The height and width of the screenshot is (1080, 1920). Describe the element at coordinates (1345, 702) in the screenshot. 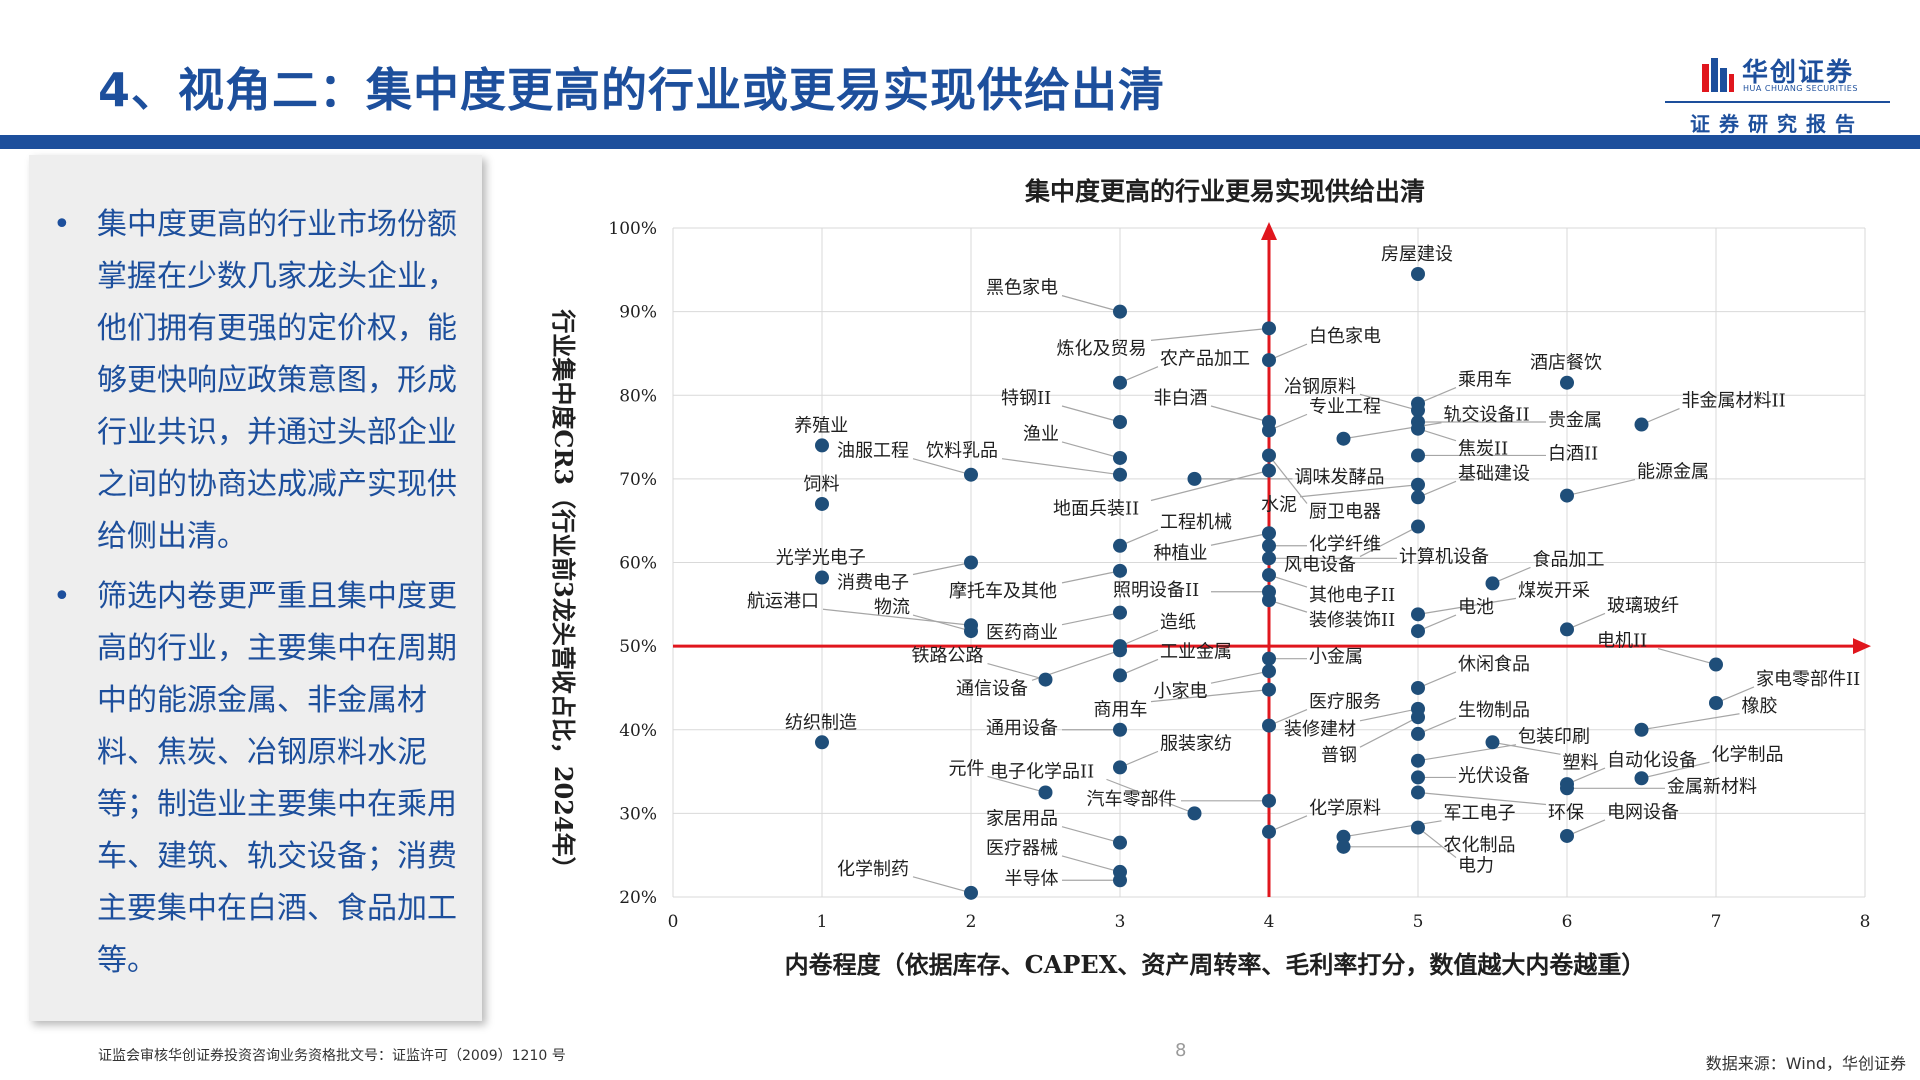

I see `point-label: 医疗服务` at that location.